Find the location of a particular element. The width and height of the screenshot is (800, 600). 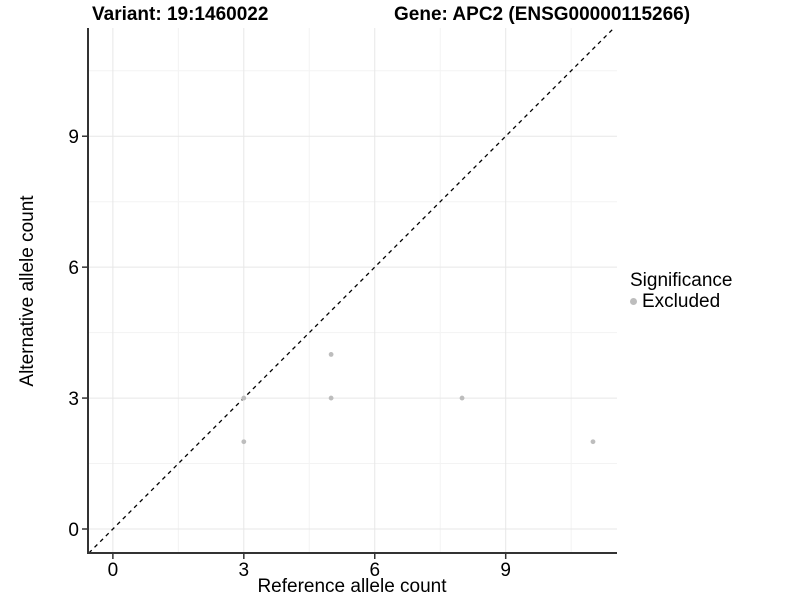

gene-title: Gene: APC2 (ENSG00000115266) is located at coordinates (542, 14).